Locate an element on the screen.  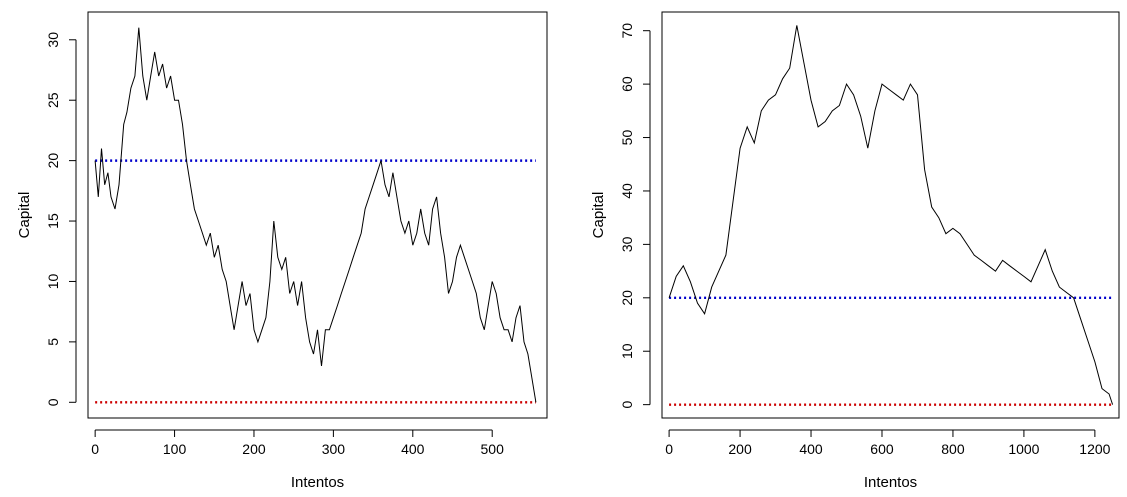
x-tick-label: 300 is located at coordinates (334, 449).